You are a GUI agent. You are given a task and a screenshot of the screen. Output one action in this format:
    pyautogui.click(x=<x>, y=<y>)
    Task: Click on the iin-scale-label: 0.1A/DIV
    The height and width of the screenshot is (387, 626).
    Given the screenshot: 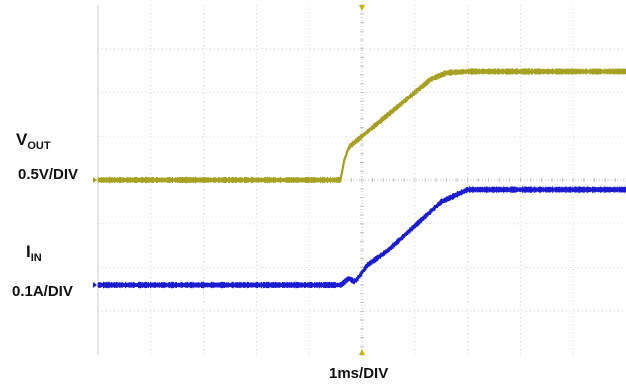 What is the action you would take?
    pyautogui.click(x=42, y=291)
    